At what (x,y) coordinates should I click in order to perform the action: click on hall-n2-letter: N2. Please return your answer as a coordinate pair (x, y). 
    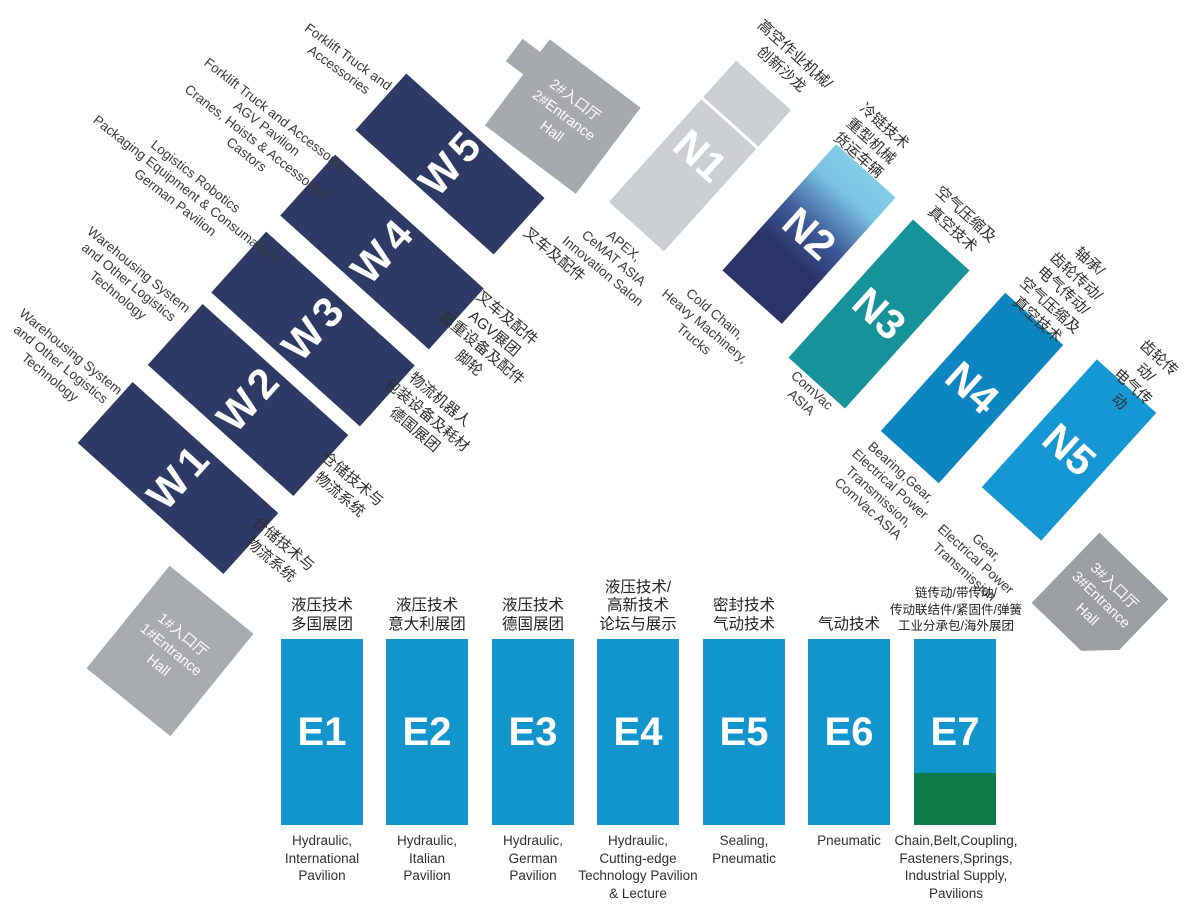
    Looking at the image, I should click on (809, 234).